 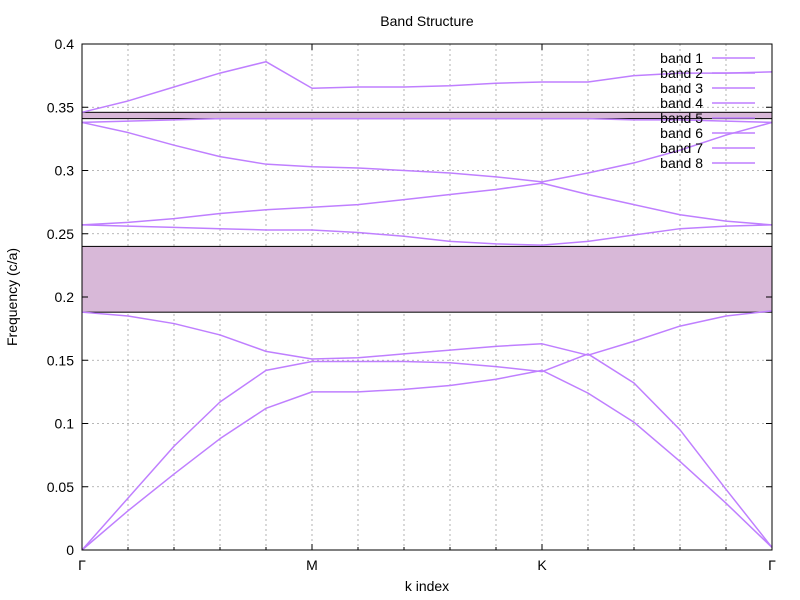 What do you see at coordinates (681, 73) in the screenshot?
I see `legend-label: band 2` at bounding box center [681, 73].